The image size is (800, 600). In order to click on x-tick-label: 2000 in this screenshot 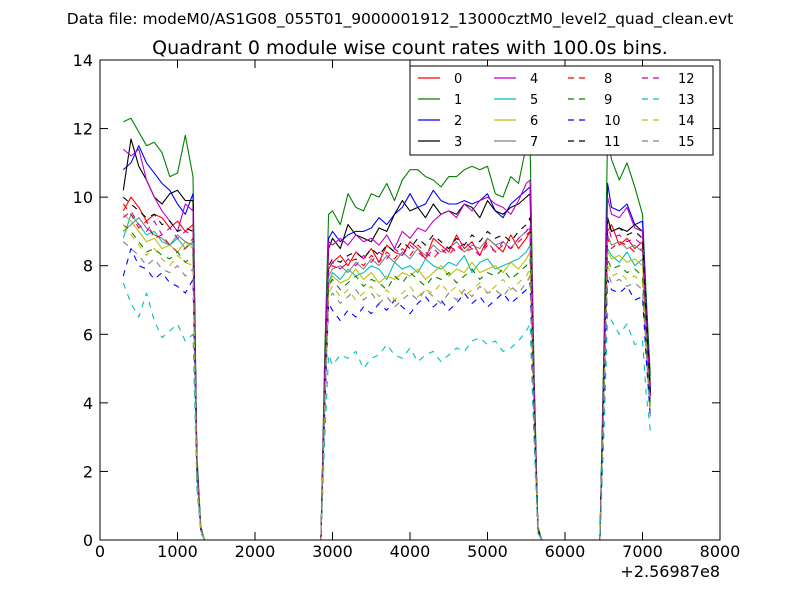, I will do `click(255, 551)`.